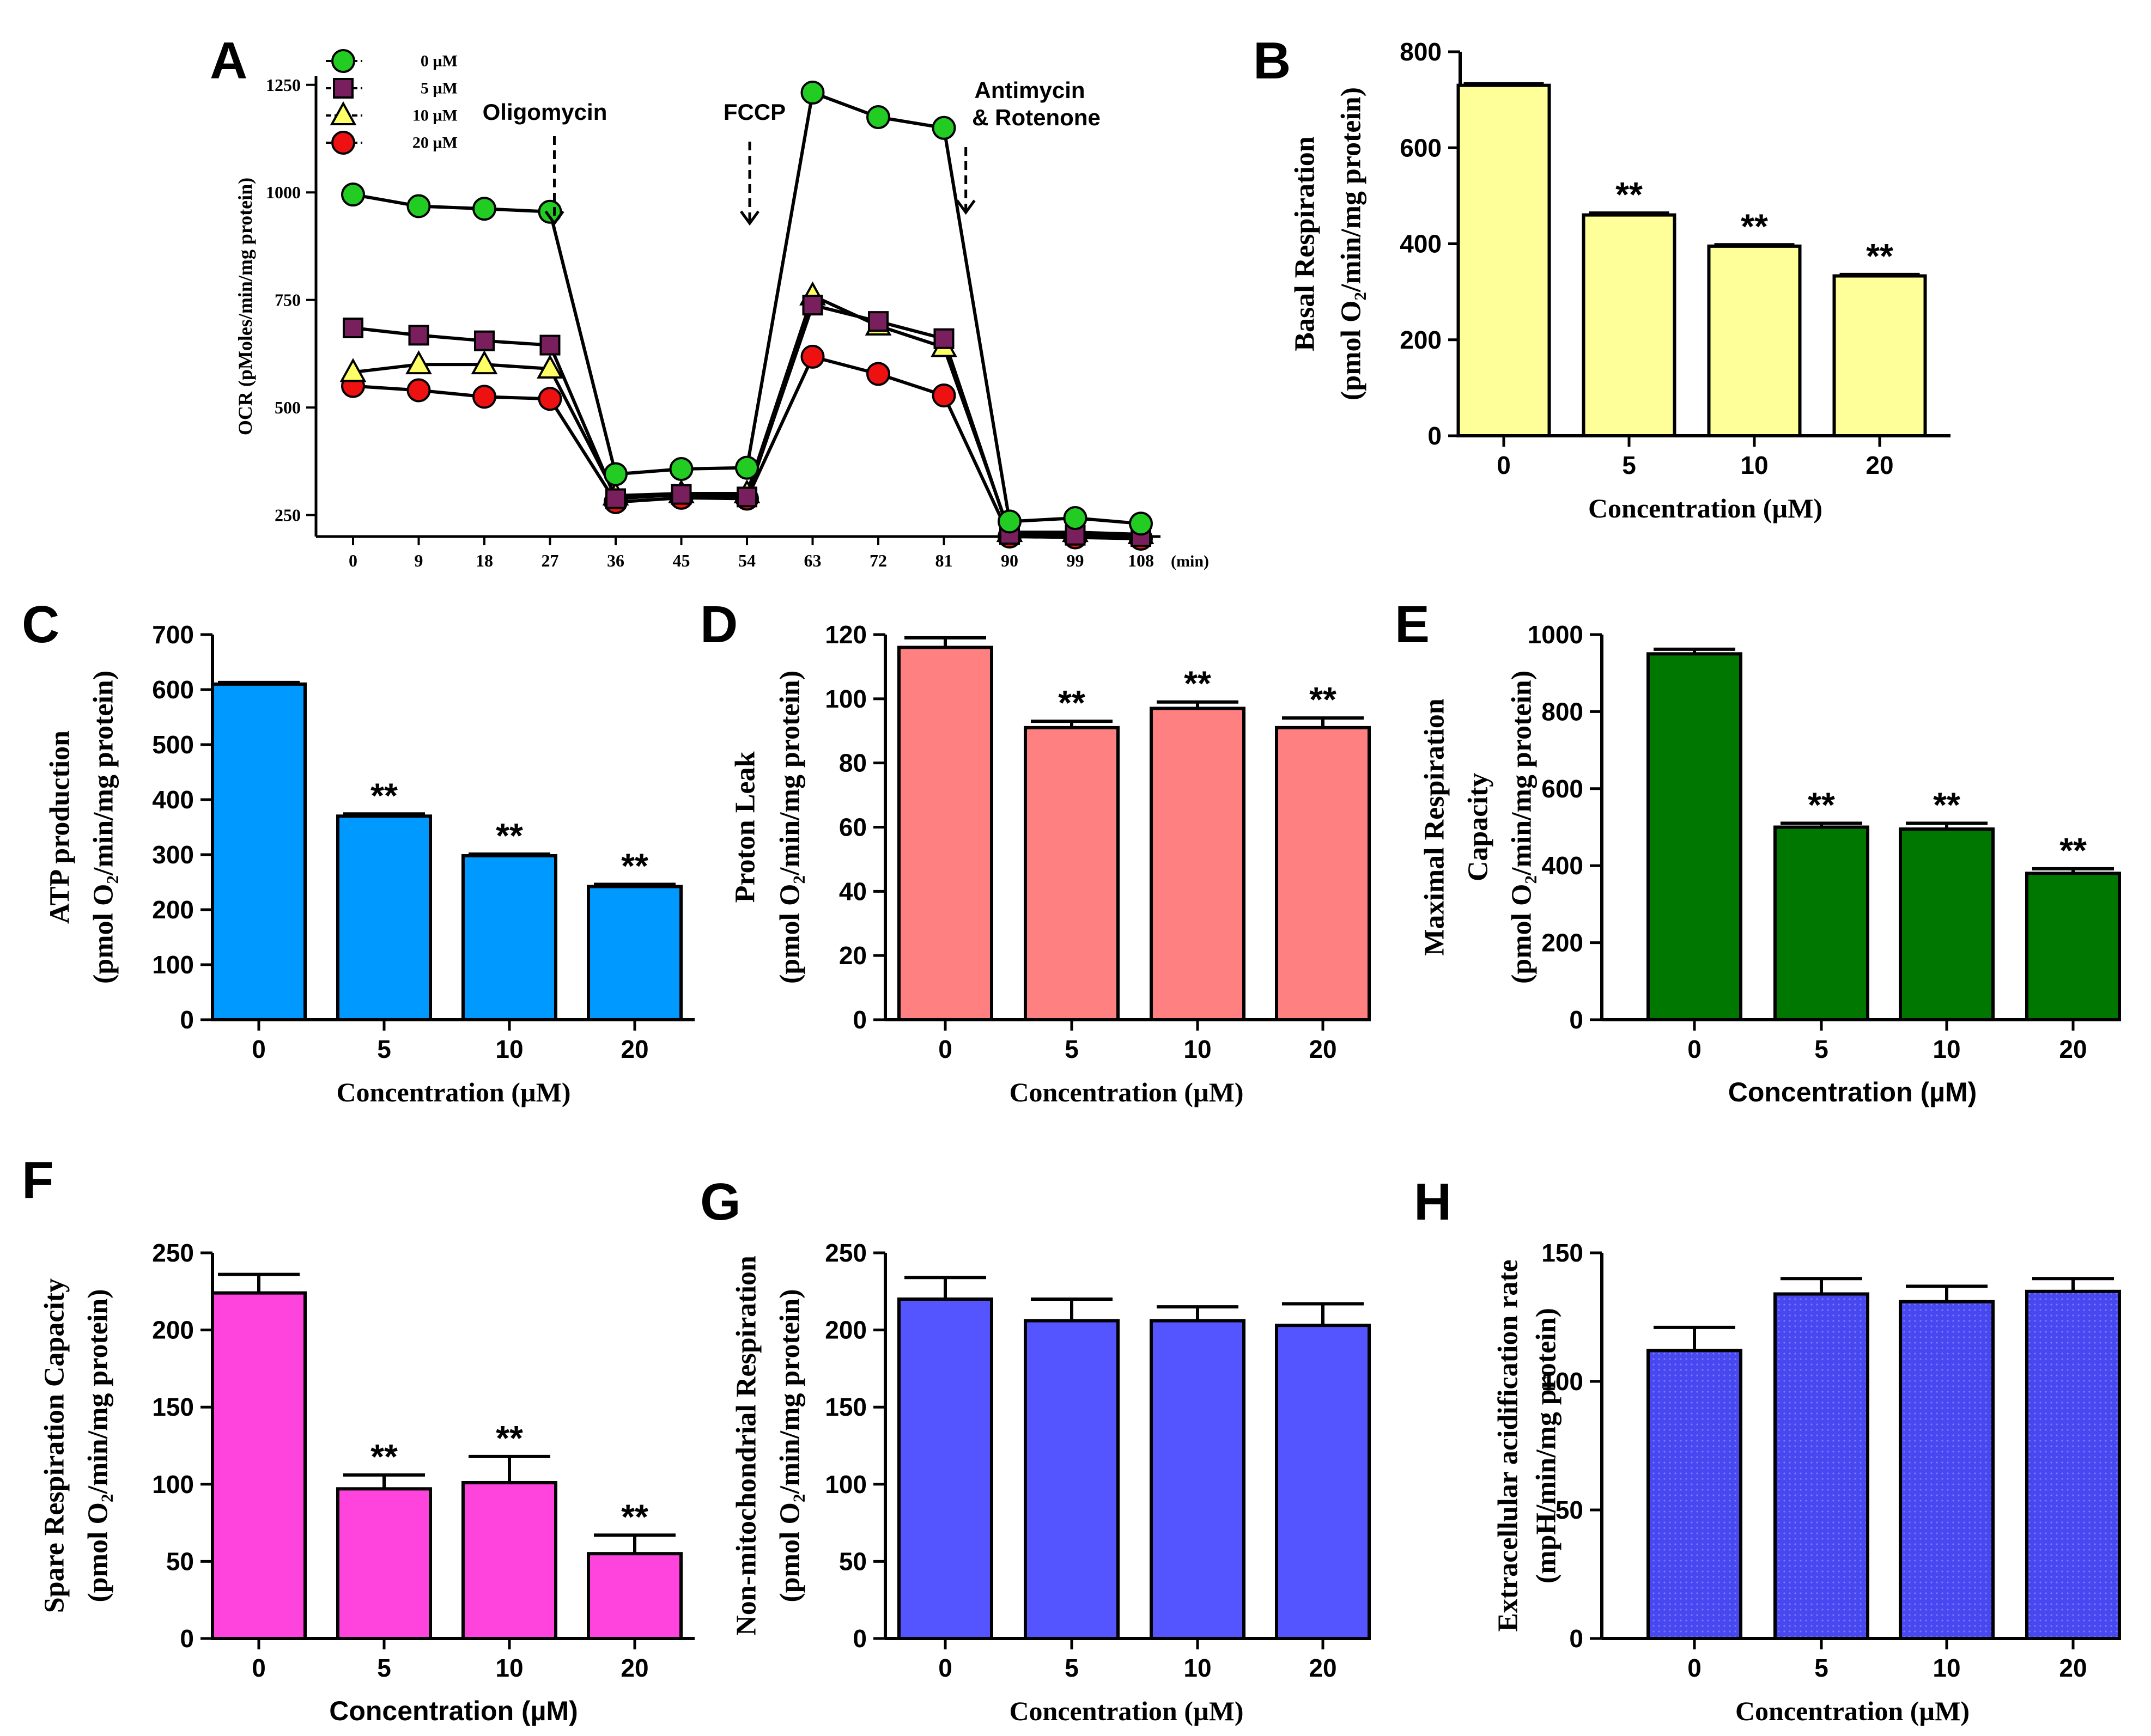  I want to click on annotation-arrowhead, so click(749, 218).